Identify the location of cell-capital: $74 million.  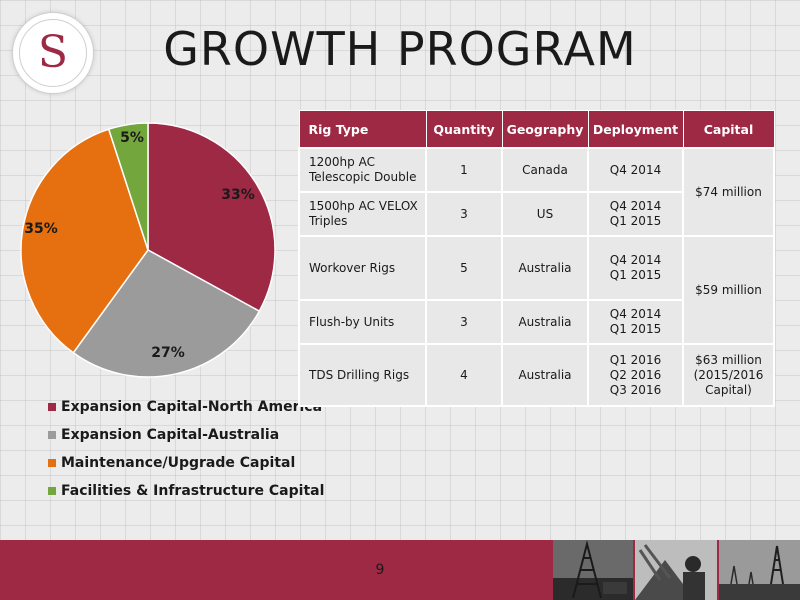
(728, 192).